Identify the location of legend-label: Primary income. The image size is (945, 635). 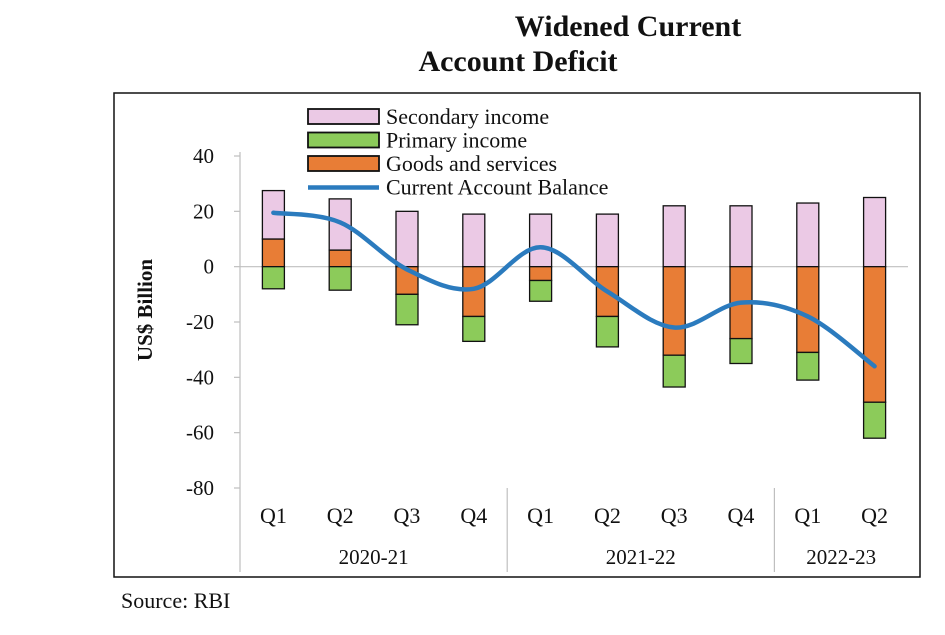
(456, 140).